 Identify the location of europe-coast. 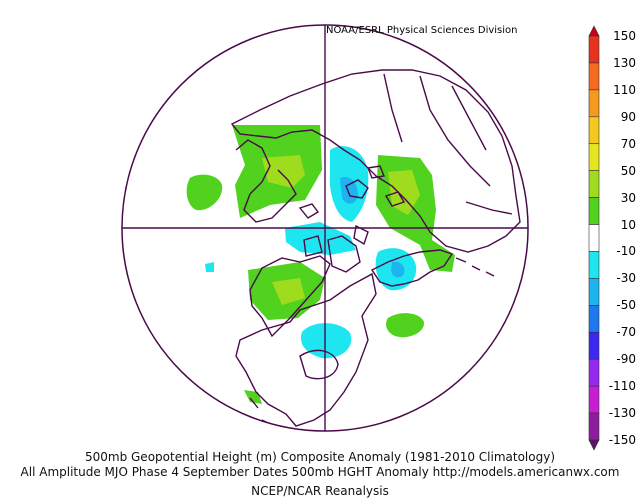
(266, 181).